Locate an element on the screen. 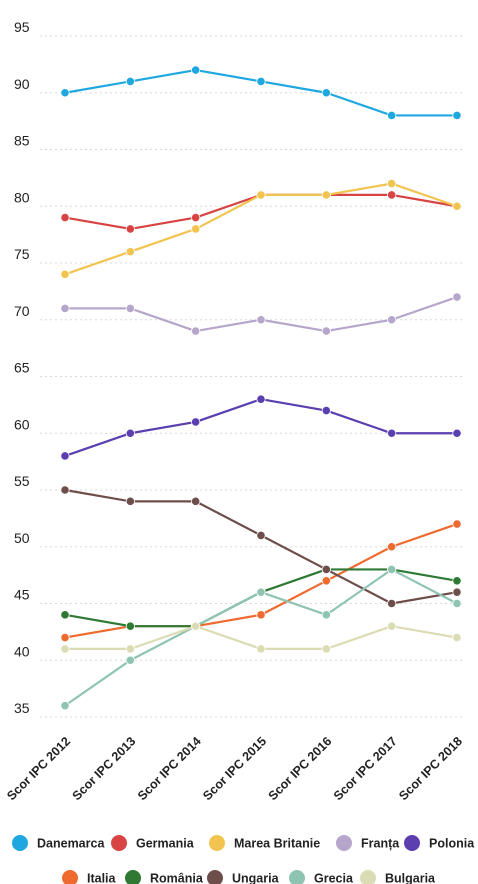  legend-label: Ungaria is located at coordinates (256, 878).